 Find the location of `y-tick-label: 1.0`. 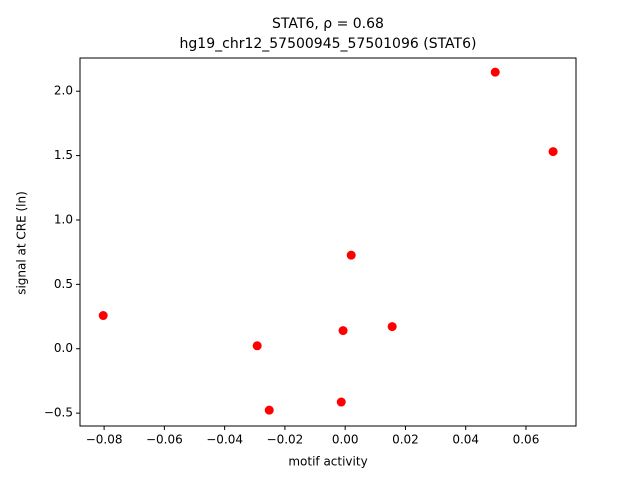

y-tick-label: 1.0 is located at coordinates (63, 219).